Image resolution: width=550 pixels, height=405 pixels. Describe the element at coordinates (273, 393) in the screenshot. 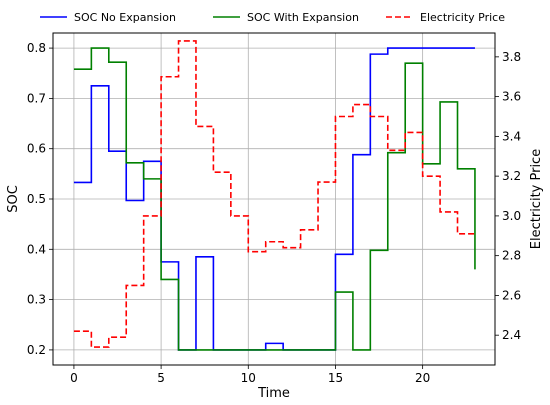

I see `x-axis-title: Time` at that location.